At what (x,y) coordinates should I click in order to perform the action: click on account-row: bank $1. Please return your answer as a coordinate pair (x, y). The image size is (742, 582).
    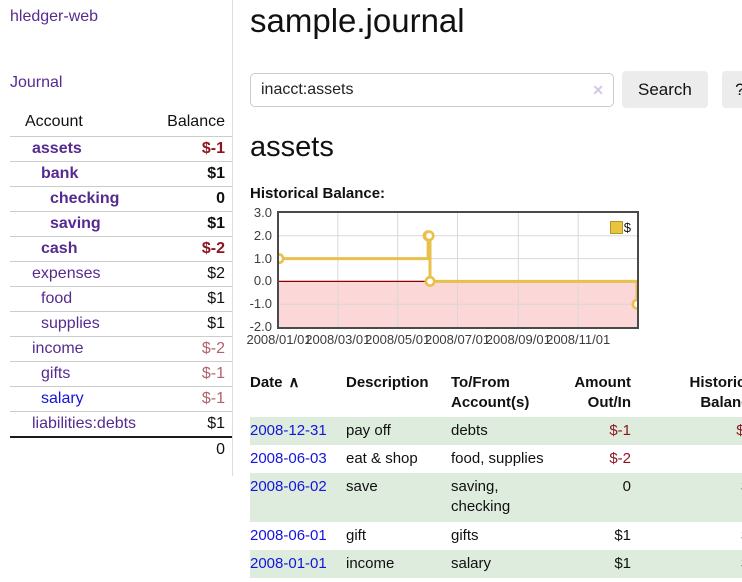
    Looking at the image, I should click on (121, 174).